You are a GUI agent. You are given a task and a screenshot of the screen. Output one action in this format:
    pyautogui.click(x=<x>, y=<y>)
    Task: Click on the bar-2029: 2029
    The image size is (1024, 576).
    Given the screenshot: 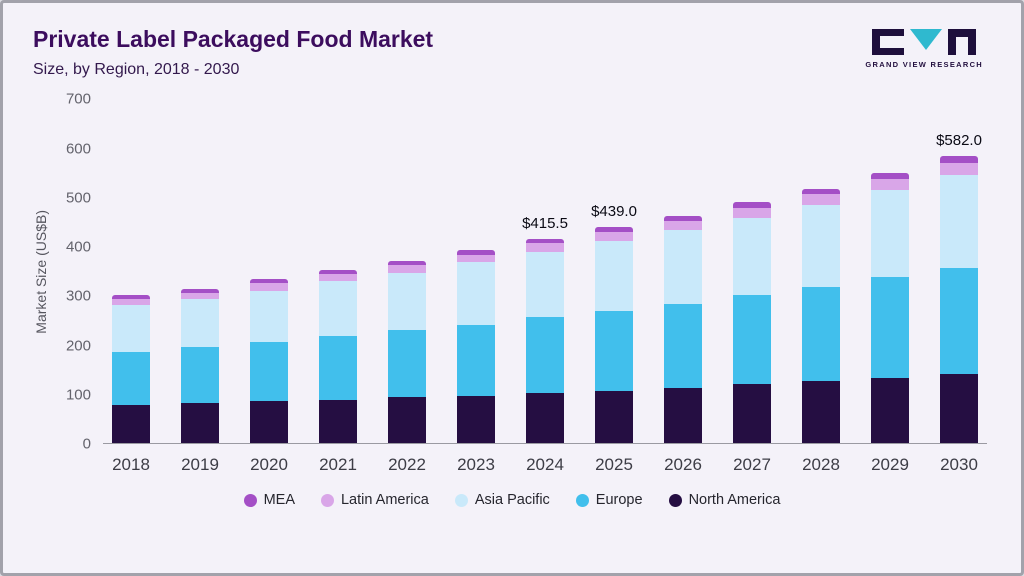 What is the action you would take?
    pyautogui.click(x=890, y=286)
    